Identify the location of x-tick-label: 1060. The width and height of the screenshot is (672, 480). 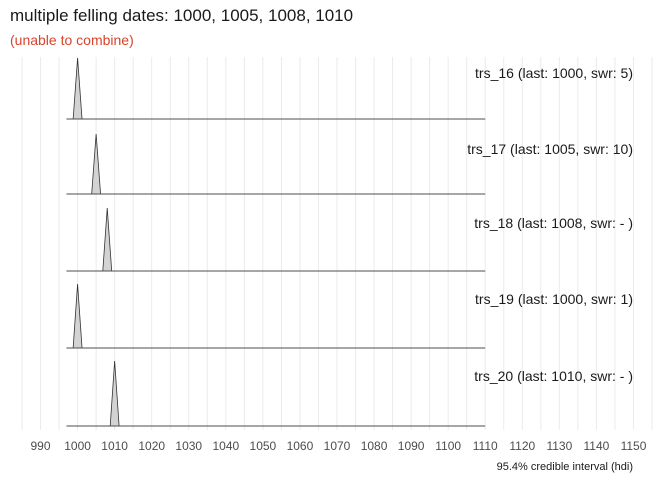
(300, 446).